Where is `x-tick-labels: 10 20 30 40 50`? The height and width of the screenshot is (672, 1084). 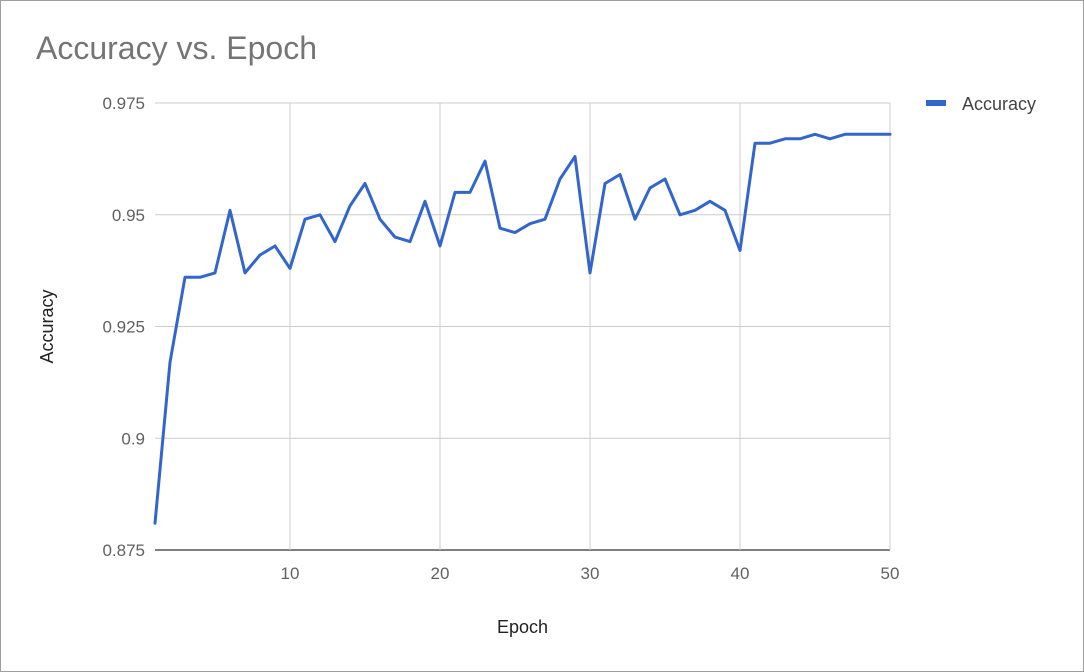 x-tick-labels: 10 20 30 40 50 is located at coordinates (590, 573).